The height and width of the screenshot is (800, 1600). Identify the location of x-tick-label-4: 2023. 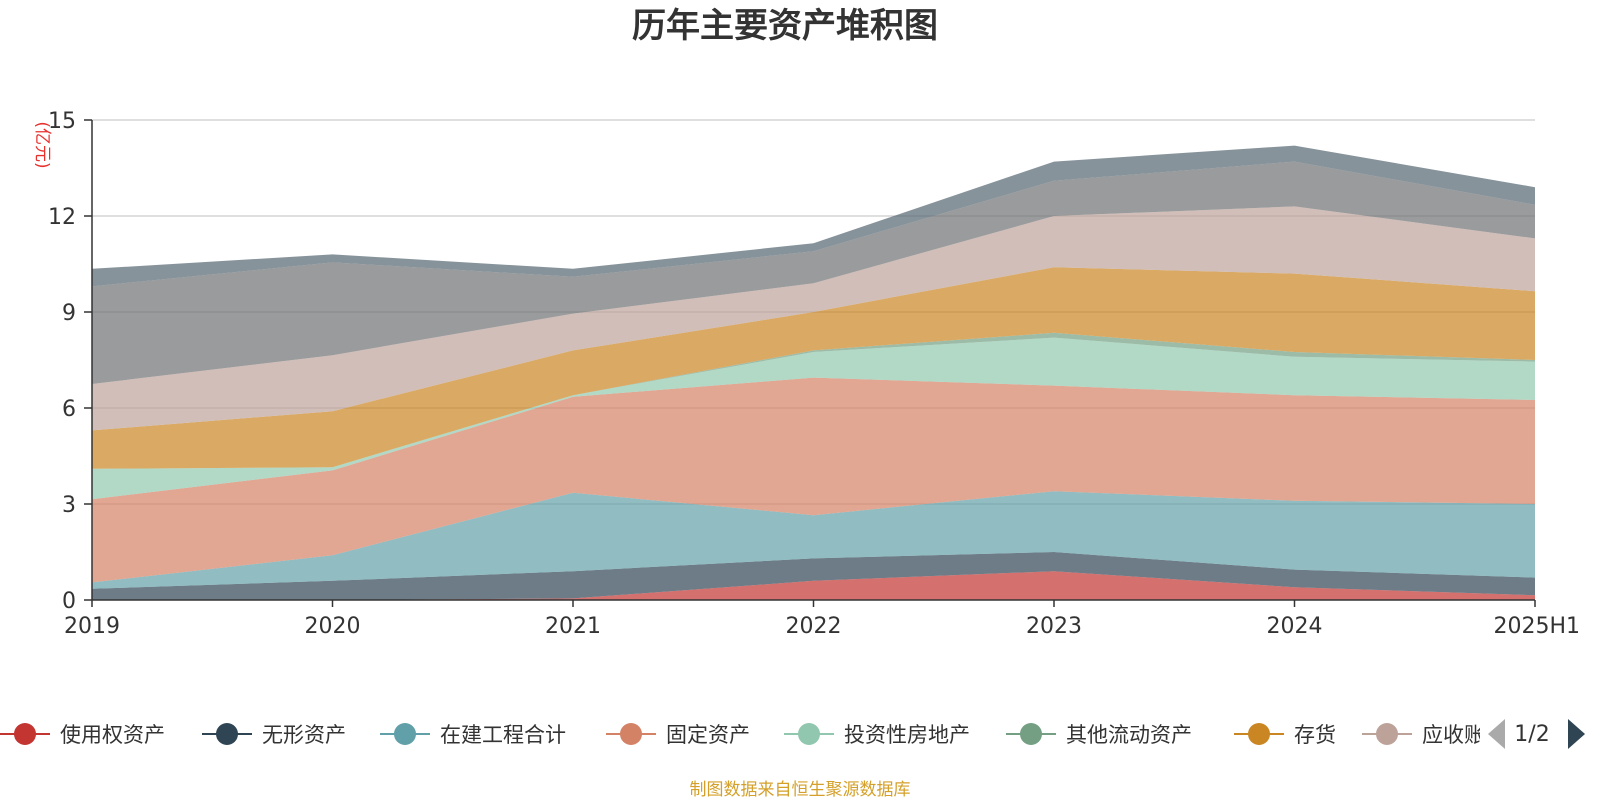
(1054, 626).